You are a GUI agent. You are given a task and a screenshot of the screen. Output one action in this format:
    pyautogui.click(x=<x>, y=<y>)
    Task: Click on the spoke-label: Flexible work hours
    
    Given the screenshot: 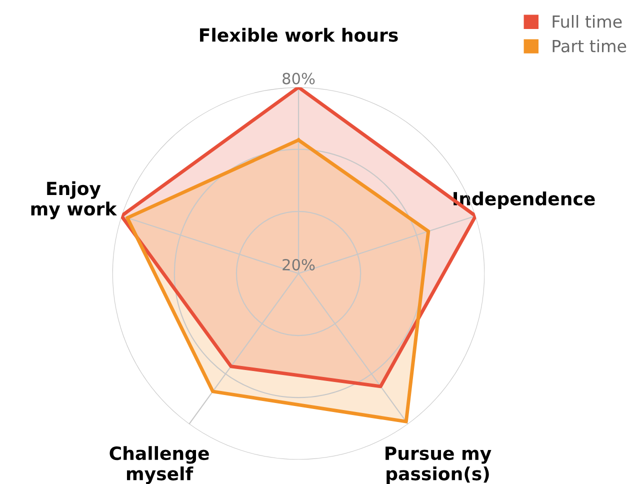 What is the action you would take?
    pyautogui.click(x=299, y=35)
    